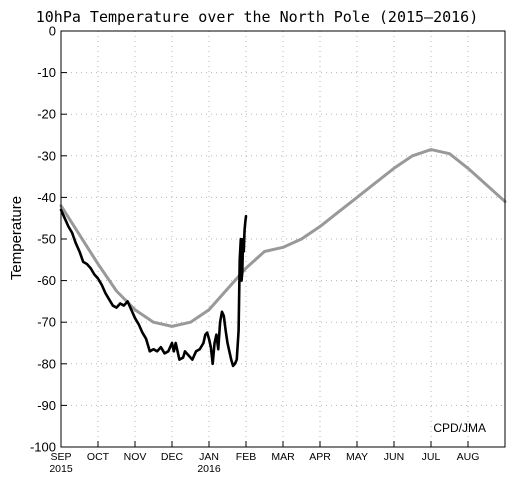 The image size is (514, 484). What do you see at coordinates (459, 428) in the screenshot?
I see `source-annotation: CPD/JMA` at bounding box center [459, 428].